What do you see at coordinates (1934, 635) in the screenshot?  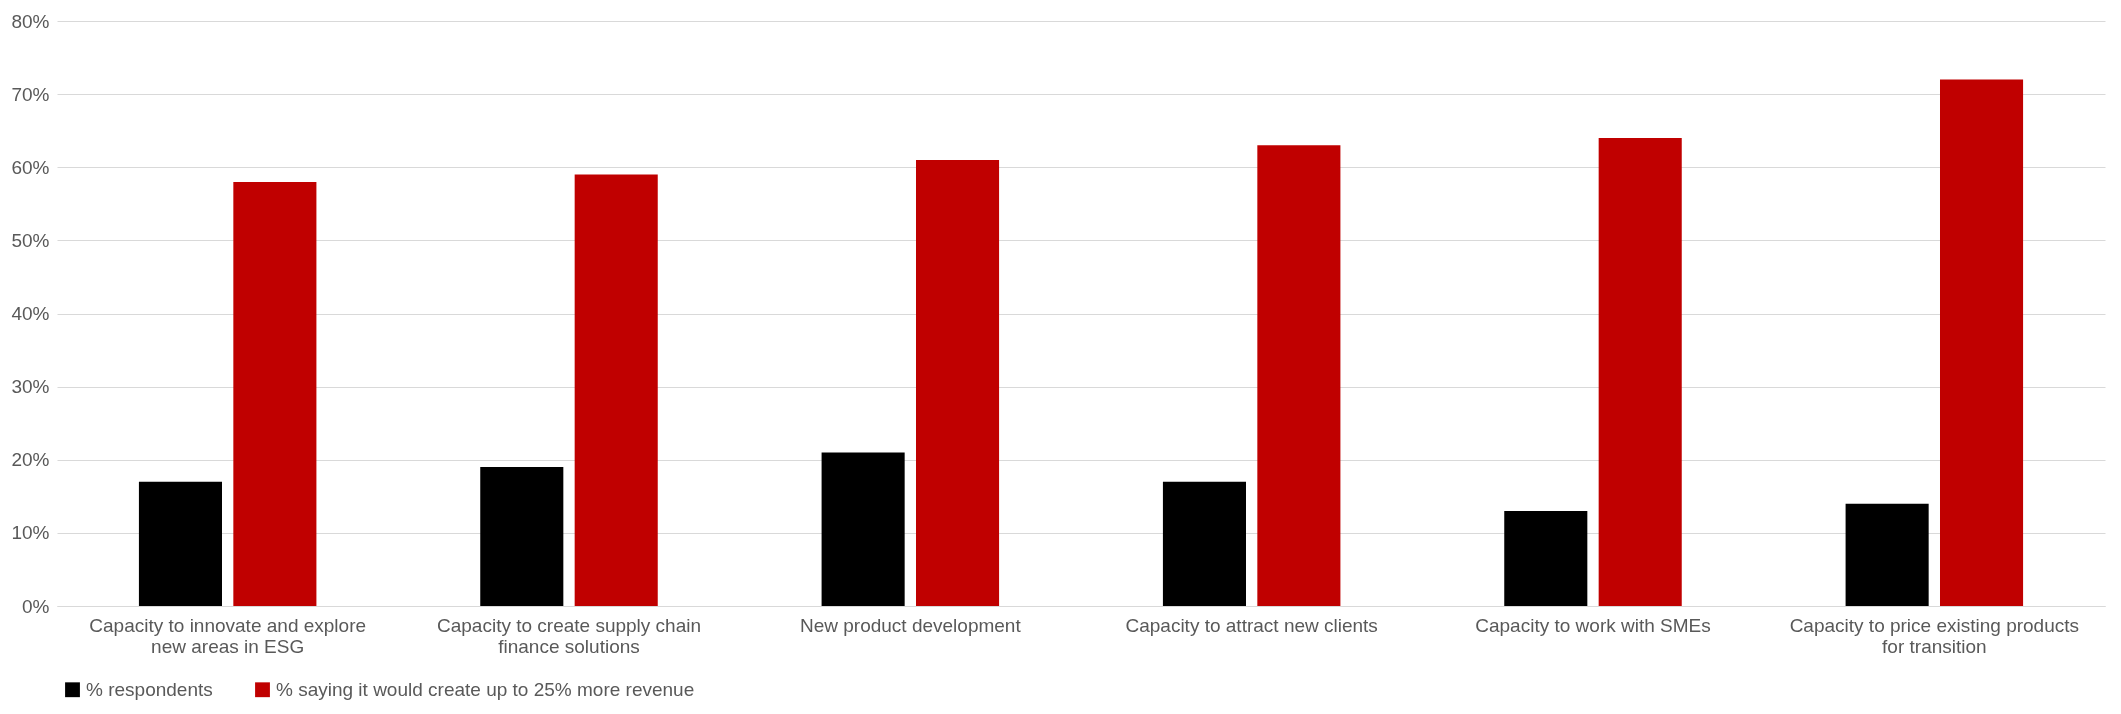 I see `x-tick-label: Capacity to price existing products for transition` at bounding box center [1934, 635].